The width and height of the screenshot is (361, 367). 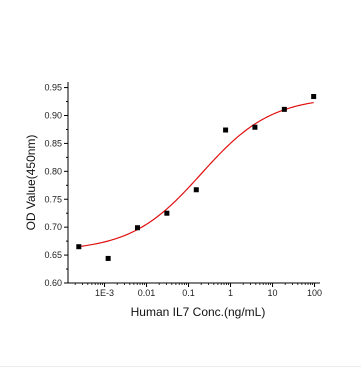 I want to click on y-axis-title: OD Value(450nm), so click(x=31, y=183).